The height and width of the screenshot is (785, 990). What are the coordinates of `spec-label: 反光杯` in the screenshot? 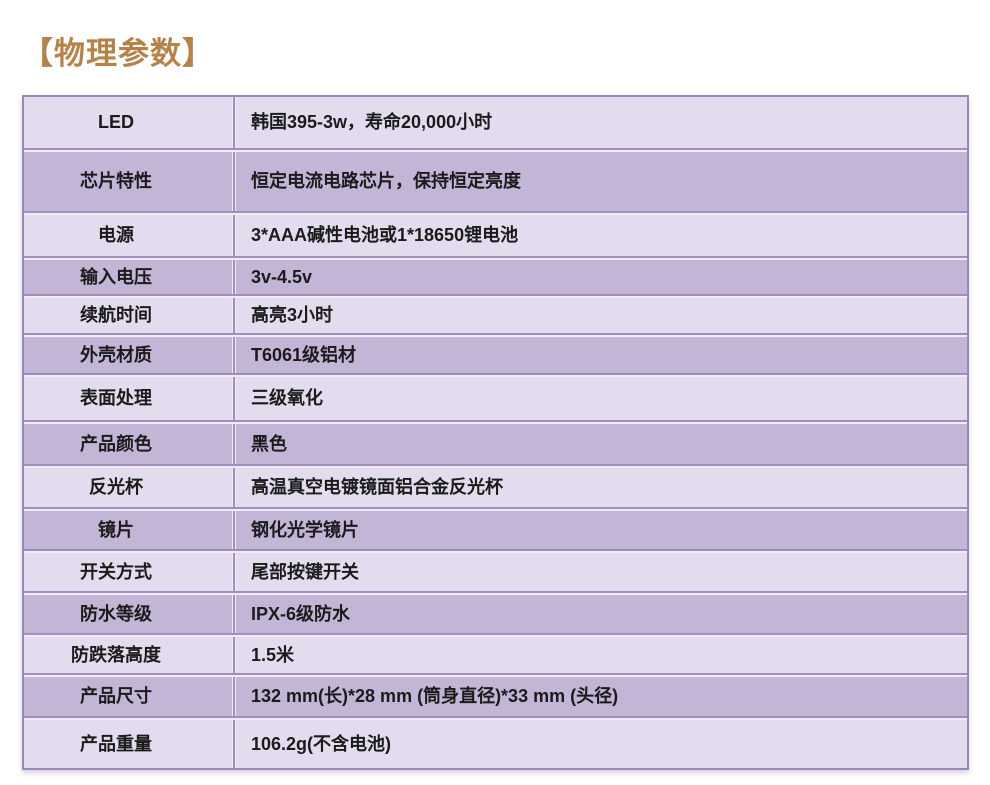 It's located at (128, 487).